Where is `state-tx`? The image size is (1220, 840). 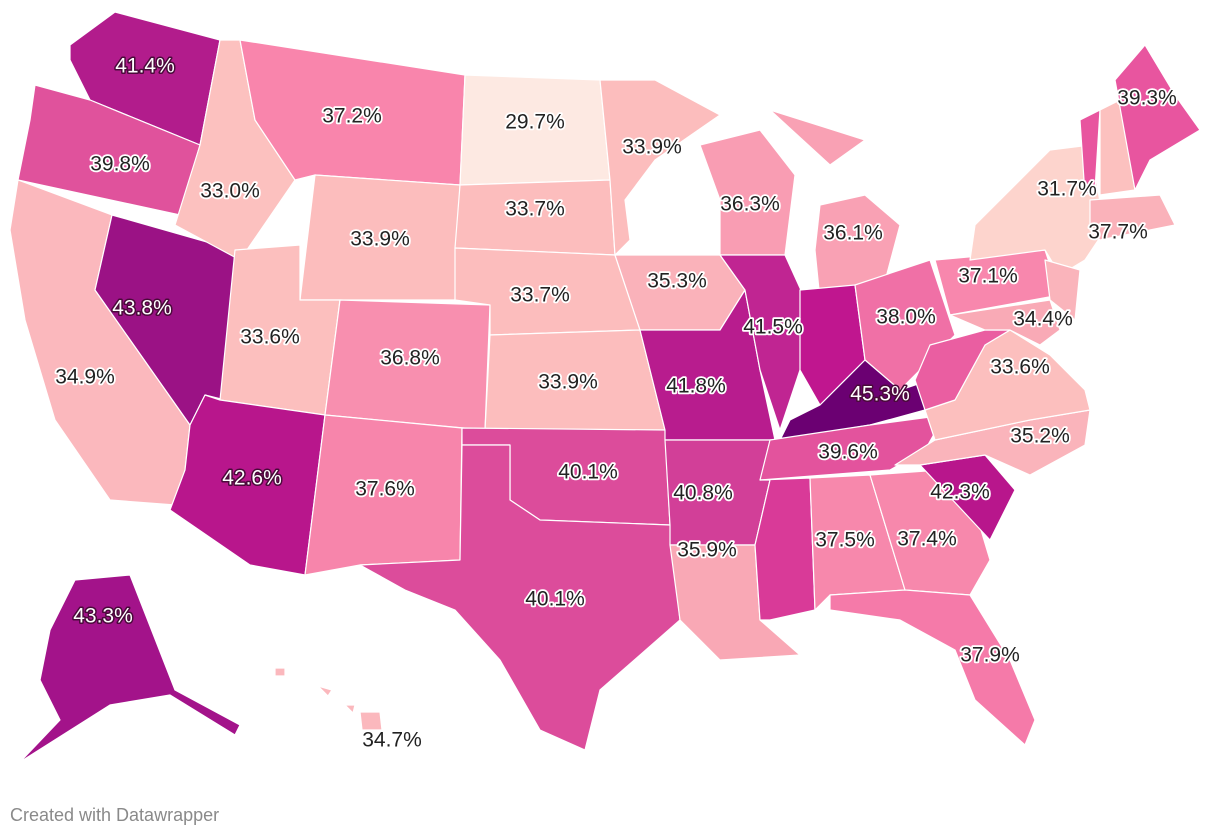
state-tx is located at coordinates (520, 597).